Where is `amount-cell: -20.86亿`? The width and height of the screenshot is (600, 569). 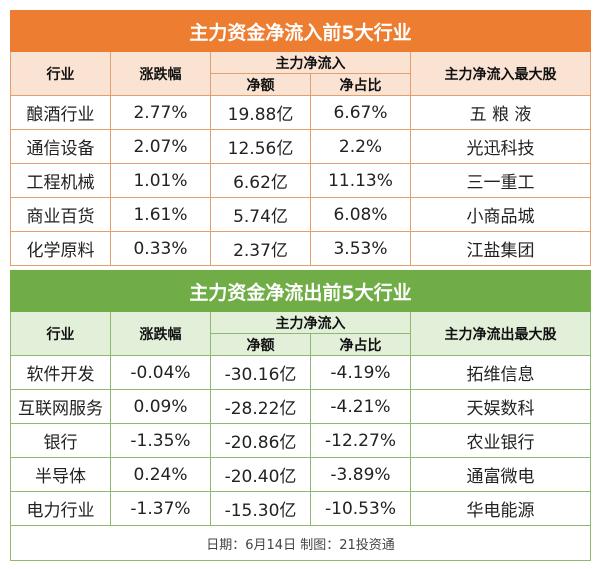
amount-cell: -20.86亿 is located at coordinates (260, 440).